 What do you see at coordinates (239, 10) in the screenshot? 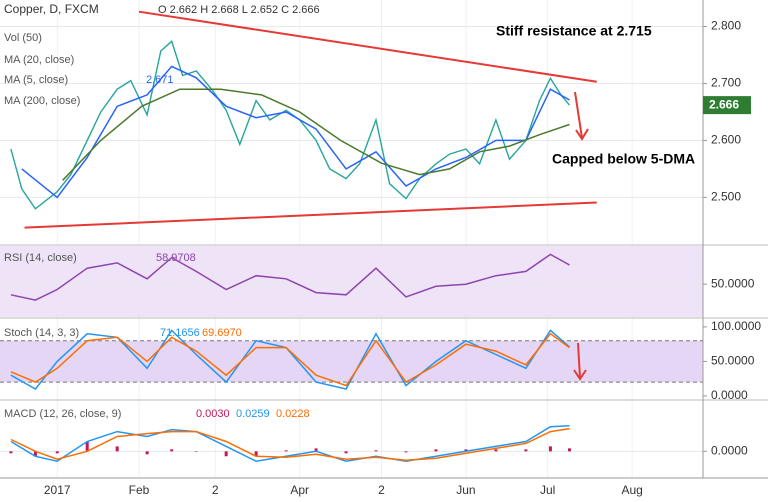
I see `ohlc: O 2.662 H 2.668 L 2.652 C 2.666` at bounding box center [239, 10].